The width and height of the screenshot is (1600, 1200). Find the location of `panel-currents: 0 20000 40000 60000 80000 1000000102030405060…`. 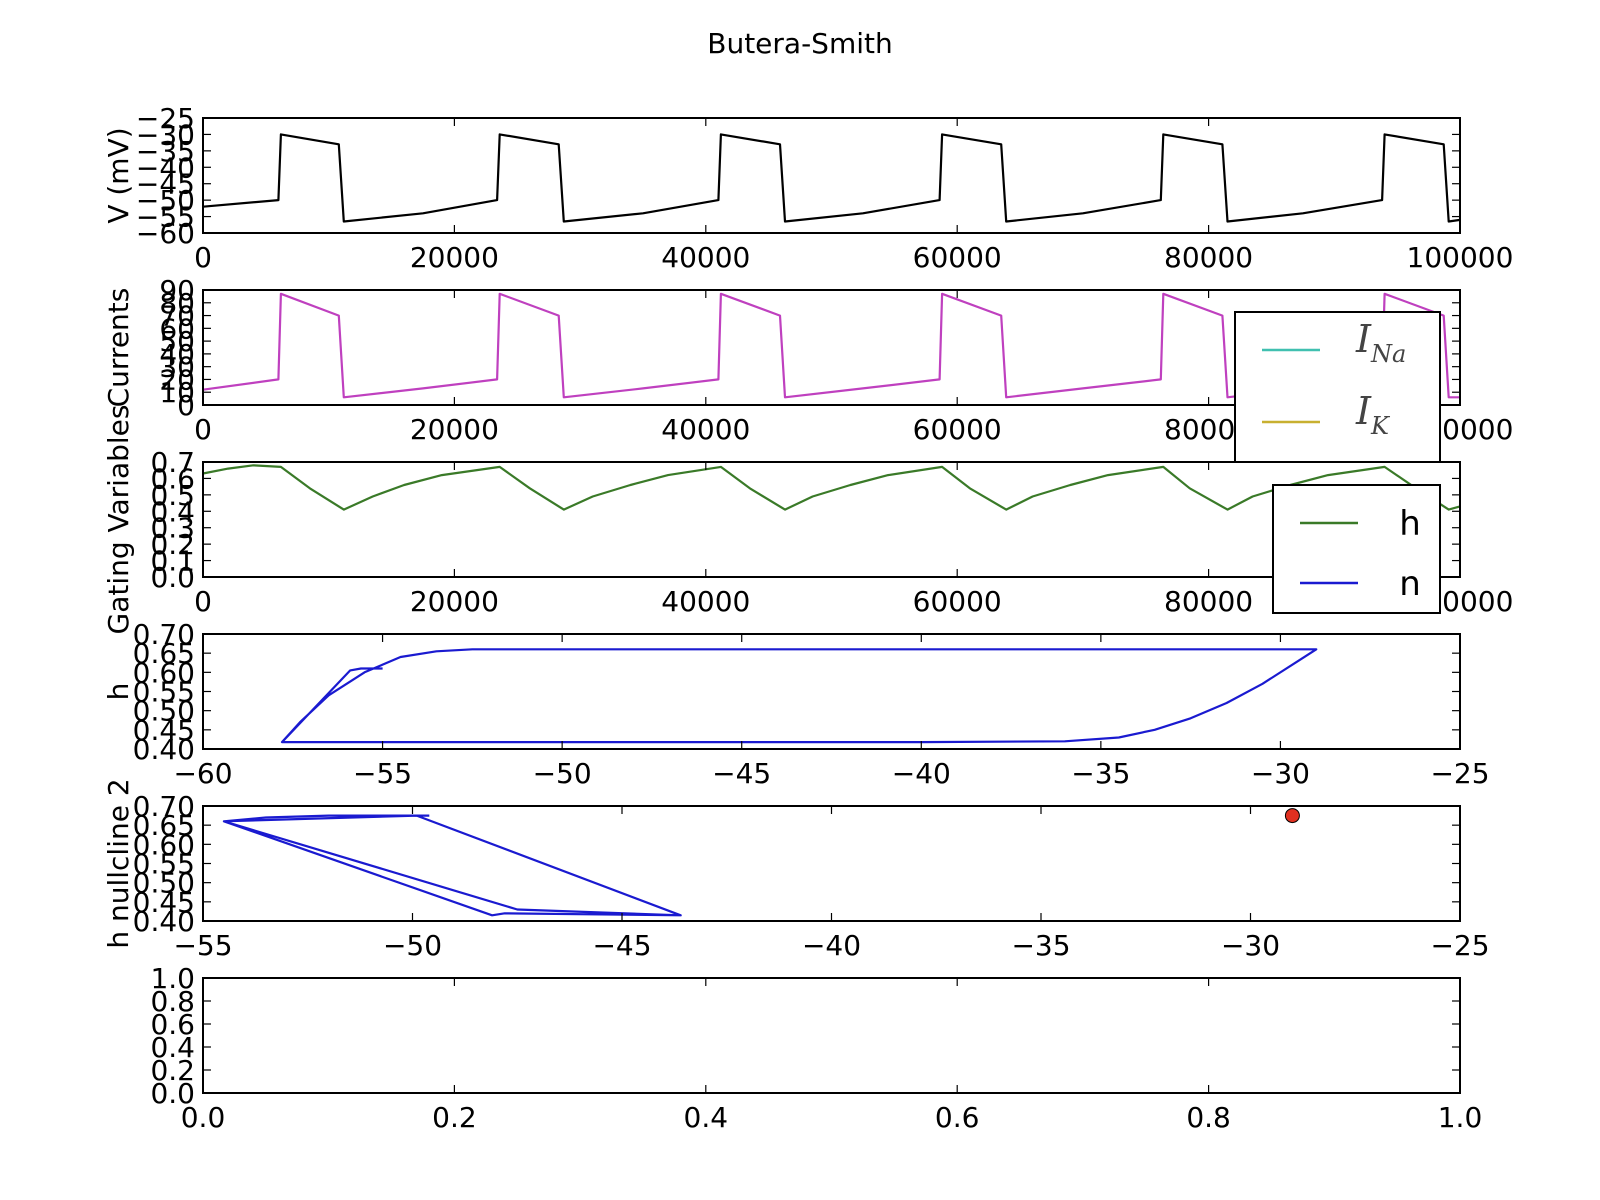

panel-currents: 0 20000 40000 60000 80000 1000000102030405060… is located at coordinates (807, 360).